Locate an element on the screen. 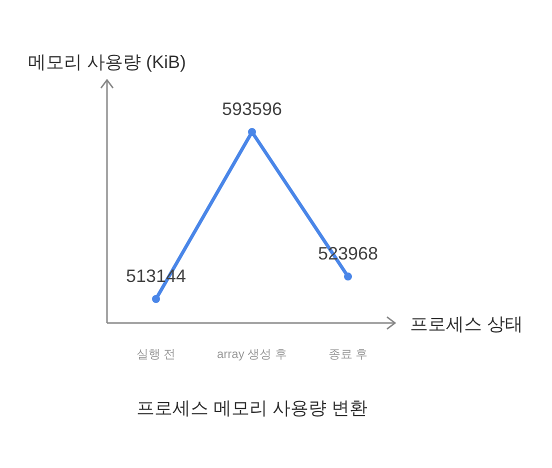 Image resolution: width=552 pixels, height=468 pixels. x-tick-label: 실행 전 is located at coordinates (156, 354).